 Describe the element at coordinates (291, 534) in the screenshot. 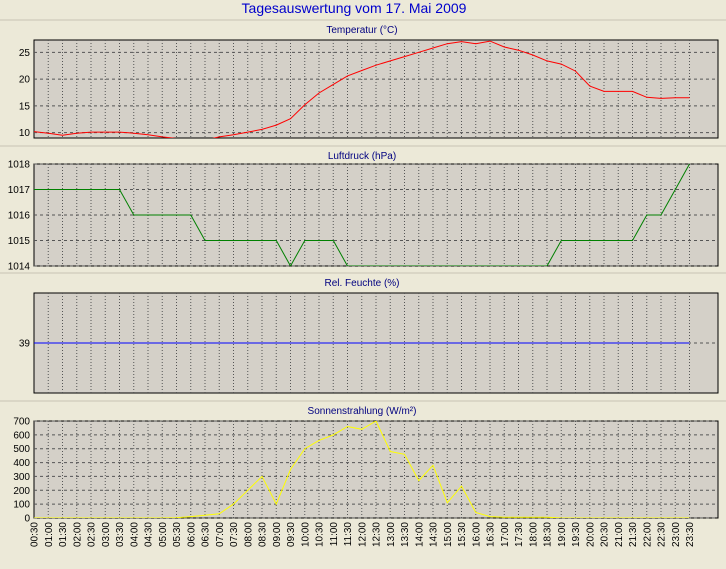

I see `x-tick-label: 09:30` at that location.